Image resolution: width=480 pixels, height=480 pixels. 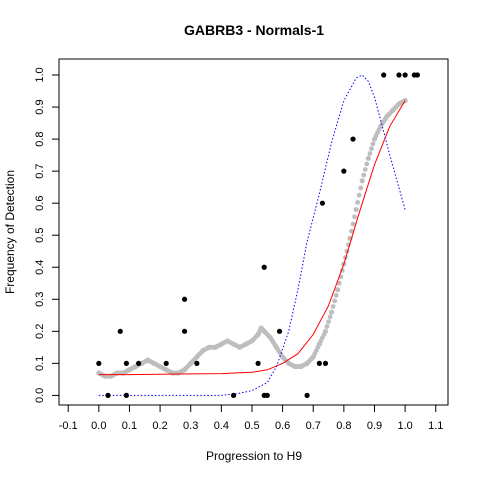 What do you see at coordinates (98, 426) in the screenshot?
I see `x-tick-label: 0.0` at bounding box center [98, 426].